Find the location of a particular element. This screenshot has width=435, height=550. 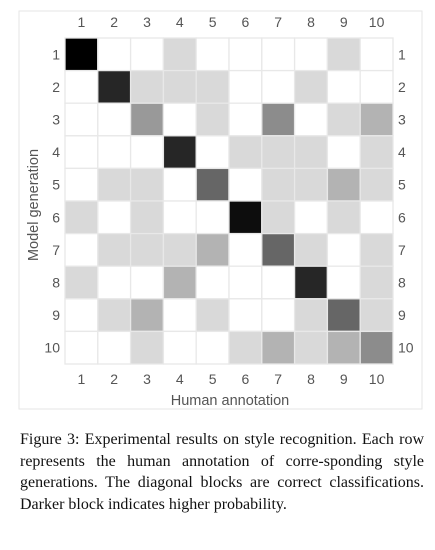

left-tick-labels: 1 2 3 4 5 6 7 8 9 10 is located at coordinates (52, 200).